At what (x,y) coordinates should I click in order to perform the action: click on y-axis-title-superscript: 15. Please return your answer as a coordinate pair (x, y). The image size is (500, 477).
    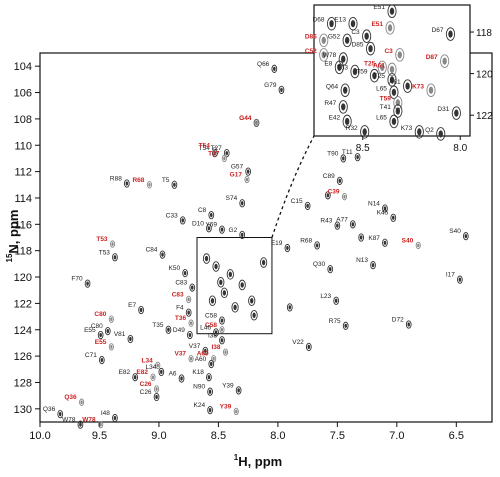
    Looking at the image, I should click on (9, 257).